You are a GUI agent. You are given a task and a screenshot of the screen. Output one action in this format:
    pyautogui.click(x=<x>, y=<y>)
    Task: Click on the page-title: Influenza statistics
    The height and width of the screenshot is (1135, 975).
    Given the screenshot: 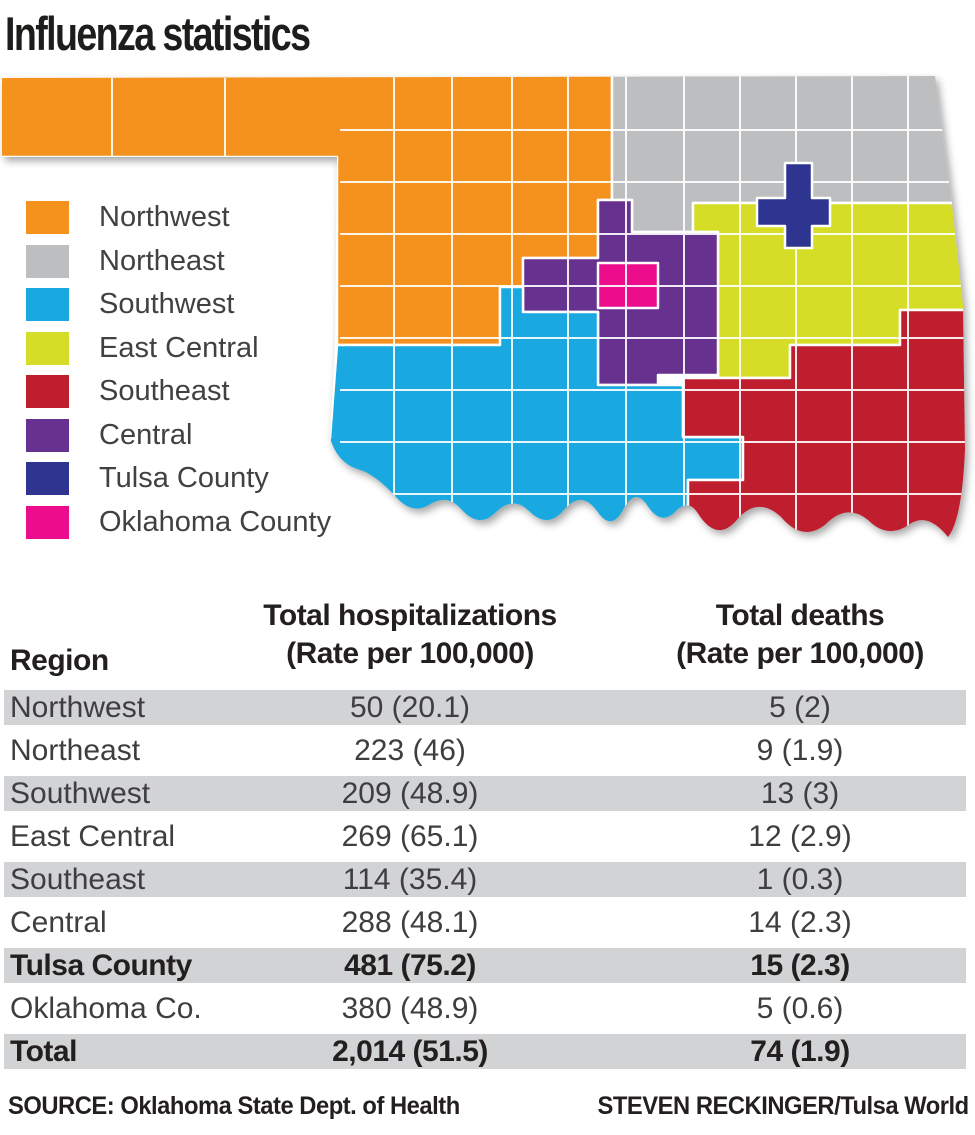 What is the action you would take?
    pyautogui.click(x=158, y=33)
    